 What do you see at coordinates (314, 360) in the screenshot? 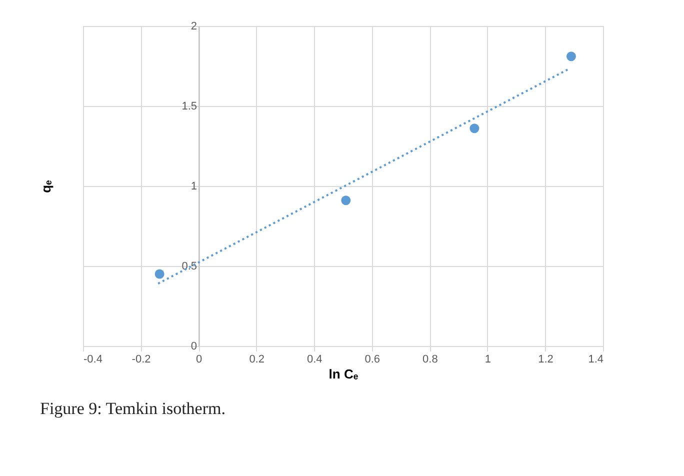
I see `x-tick-label: 0.4` at bounding box center [314, 360].